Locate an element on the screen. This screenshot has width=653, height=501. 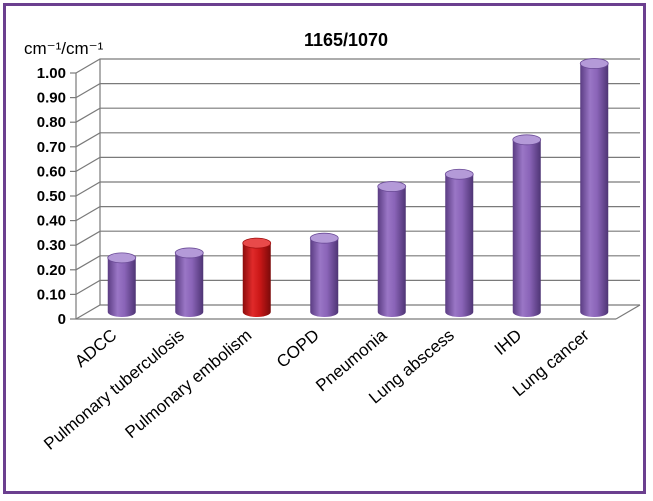
chart-title: 1165/1070 is located at coordinates (346, 40).